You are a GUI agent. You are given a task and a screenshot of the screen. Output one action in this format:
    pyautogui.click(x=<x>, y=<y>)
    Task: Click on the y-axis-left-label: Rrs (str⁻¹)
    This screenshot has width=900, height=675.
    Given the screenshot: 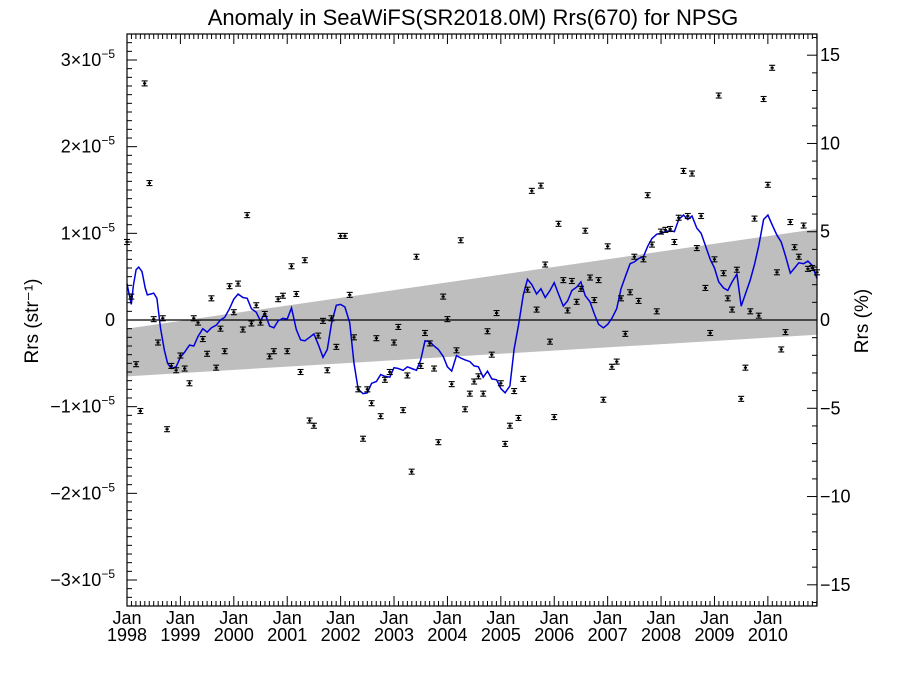 What is the action you would take?
    pyautogui.click(x=32, y=321)
    